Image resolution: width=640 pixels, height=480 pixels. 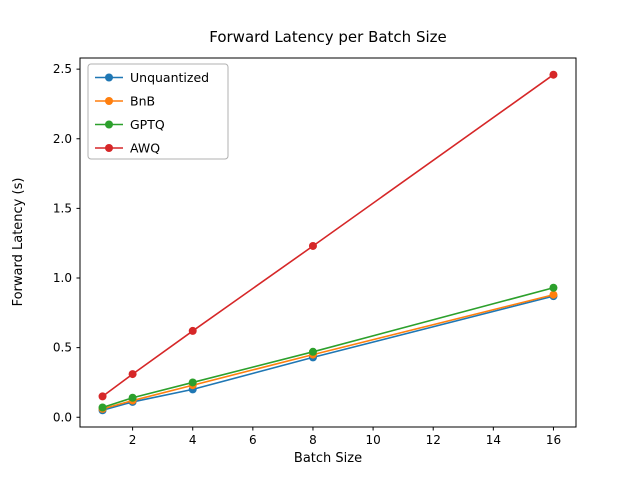 What do you see at coordinates (62, 278) in the screenshot?
I see `y-tick-label: 1.0` at bounding box center [62, 278].